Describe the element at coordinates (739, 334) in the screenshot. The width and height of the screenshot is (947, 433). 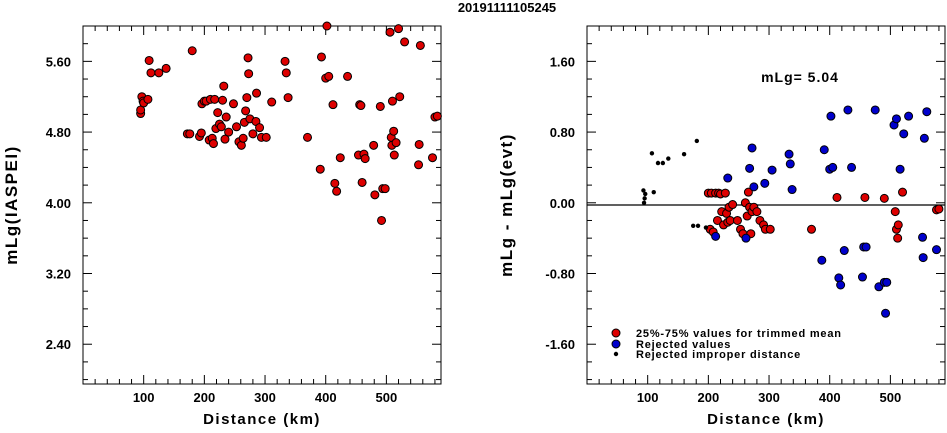
I see `legend-label-trimmed: 25%-75% values for trimmed mean` at that location.